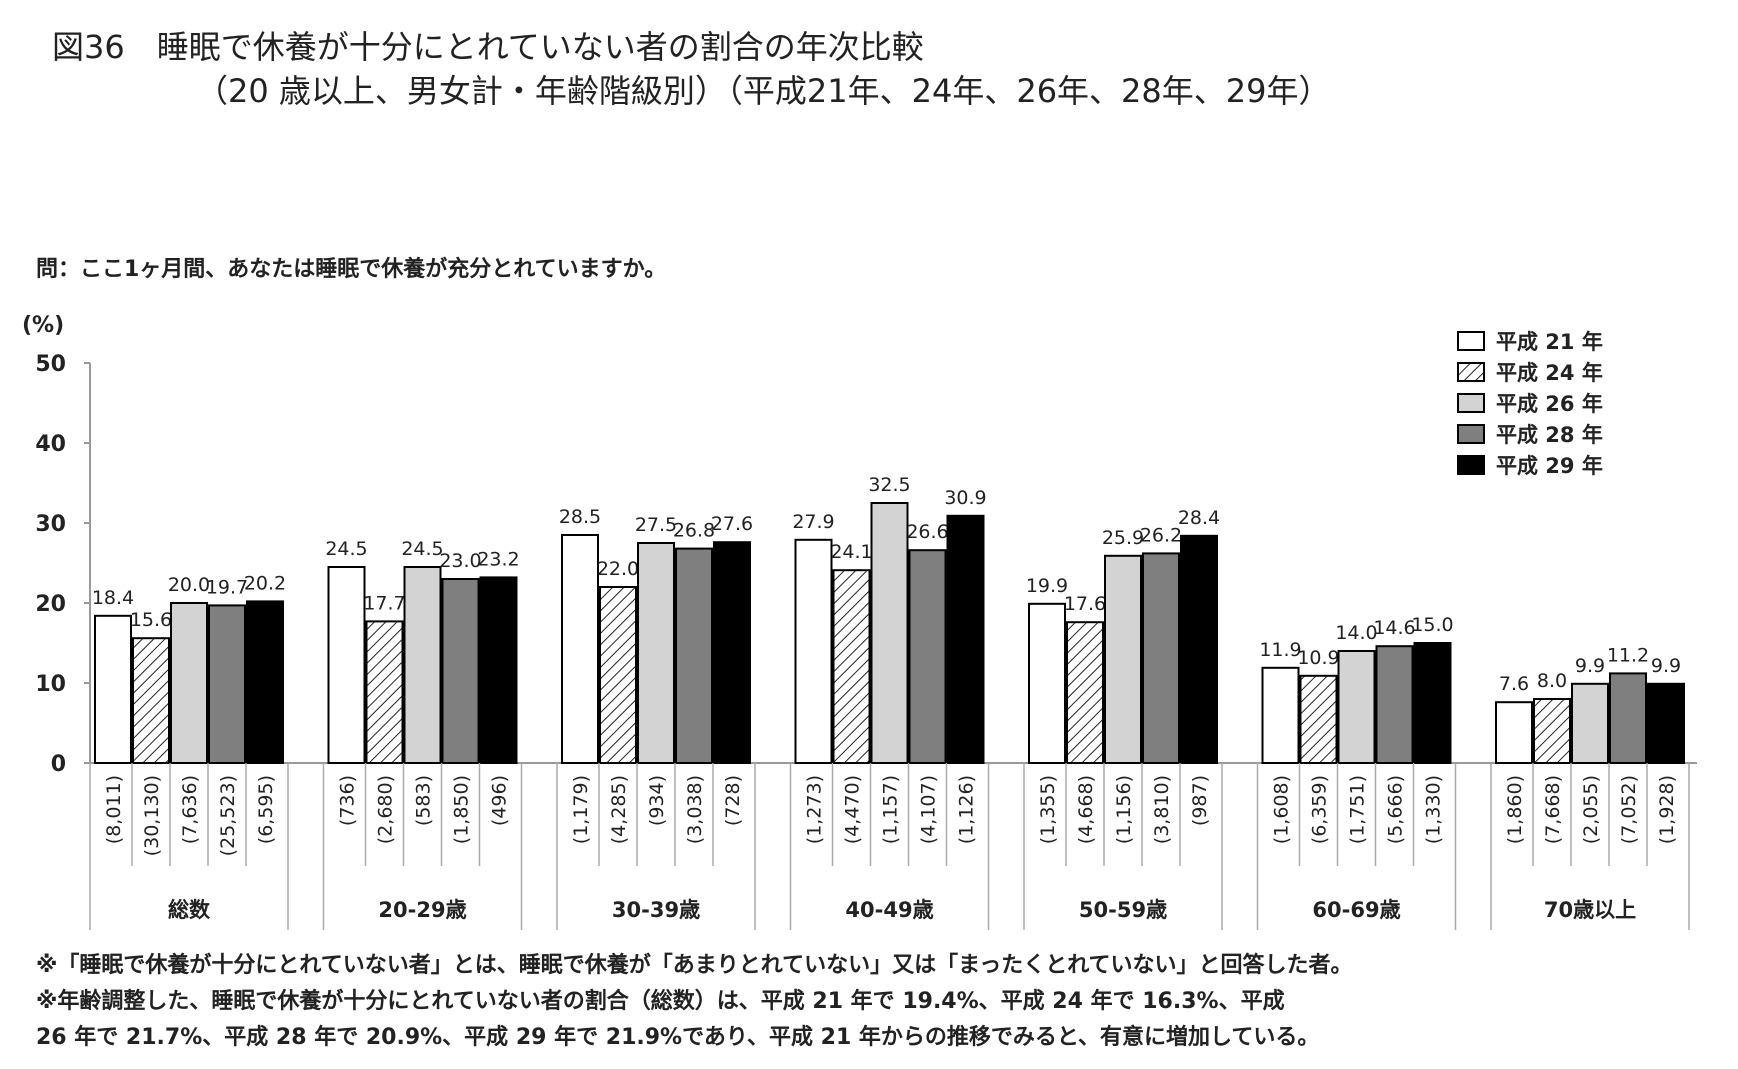 Image resolution: width=1738 pixels, height=1069 pixels. Describe the element at coordinates (1396, 809) in the screenshot. I see `sample-size-label: (5,666)` at that location.